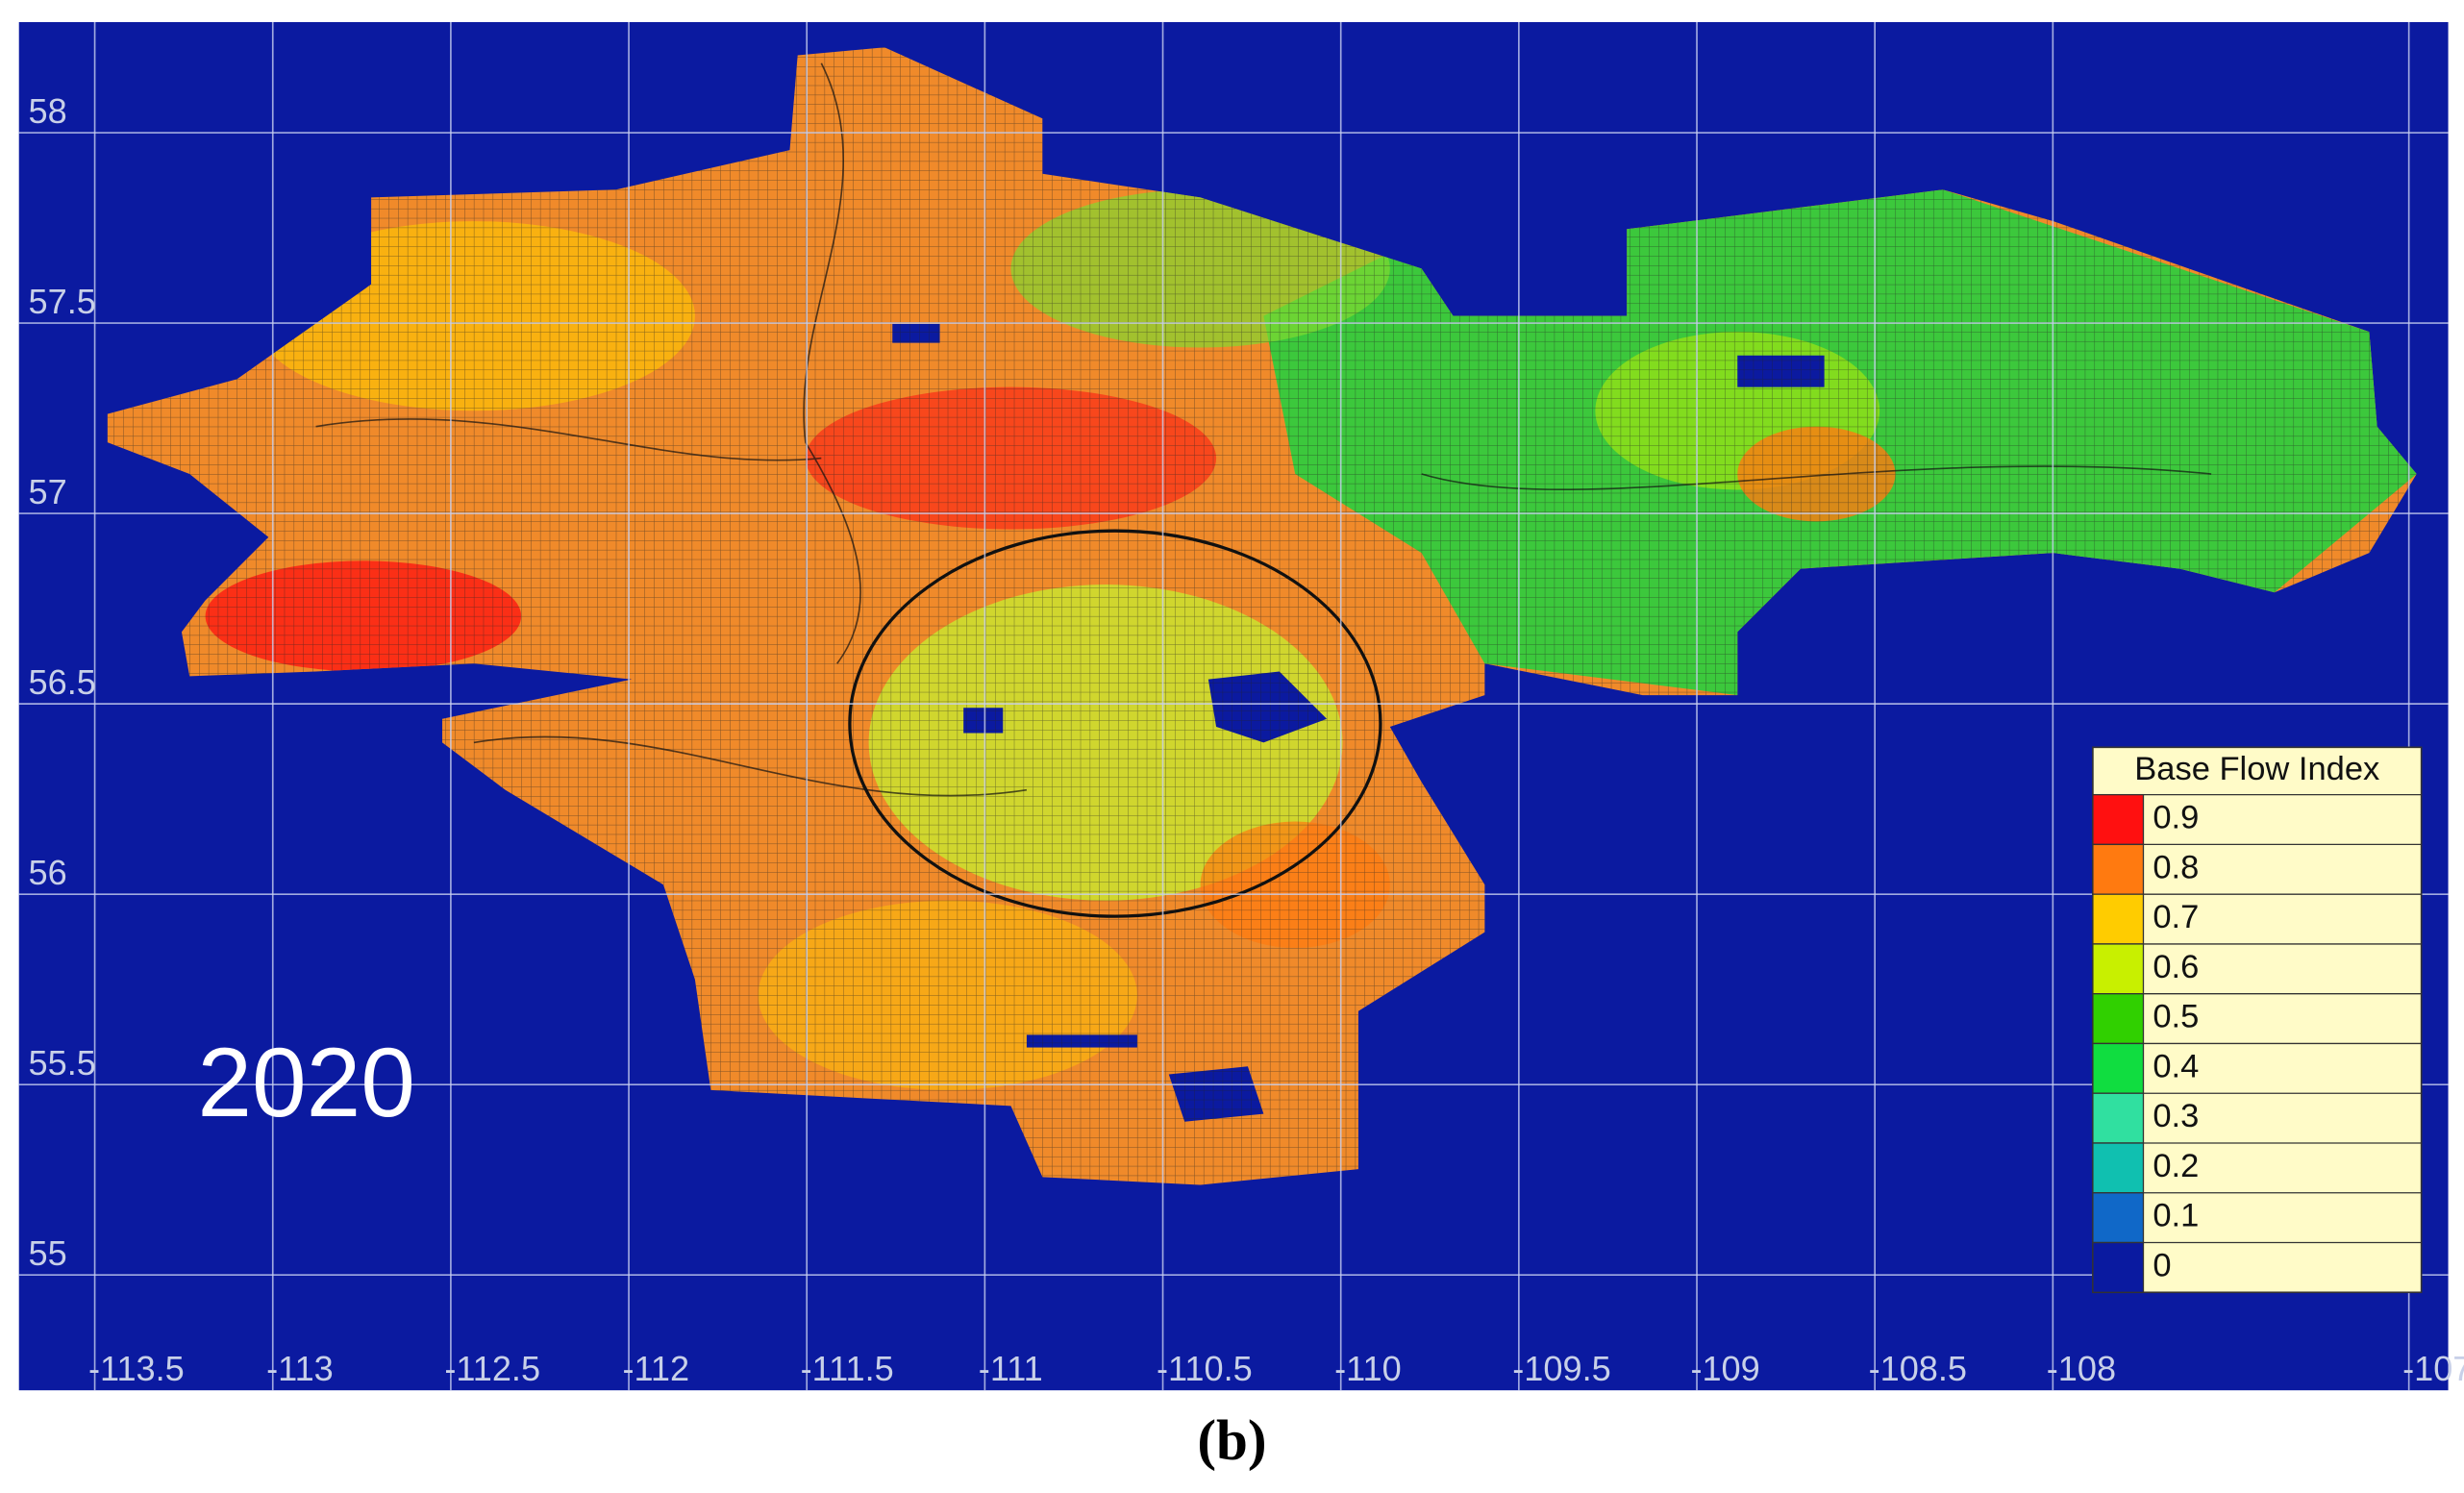  Describe the element at coordinates (2176, 917) in the screenshot. I see `legend-label: 0.7` at that location.